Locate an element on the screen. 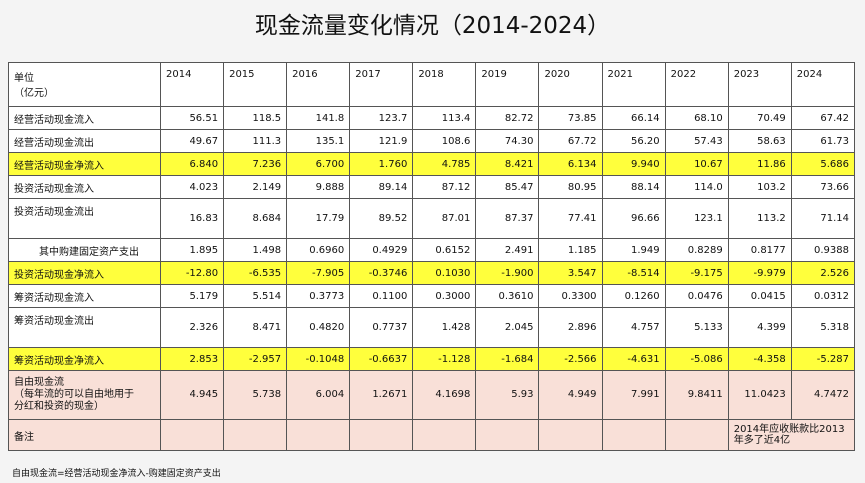 The image size is (865, 483). year-header: 2014 is located at coordinates (192, 84).